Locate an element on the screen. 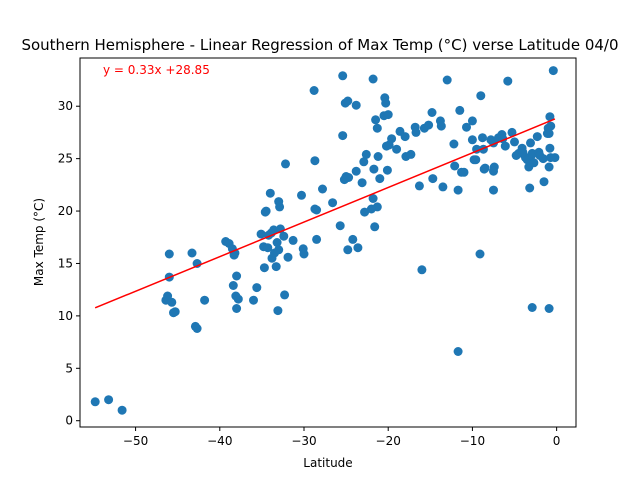  x-tick-label: −50 is located at coordinates (135, 441).